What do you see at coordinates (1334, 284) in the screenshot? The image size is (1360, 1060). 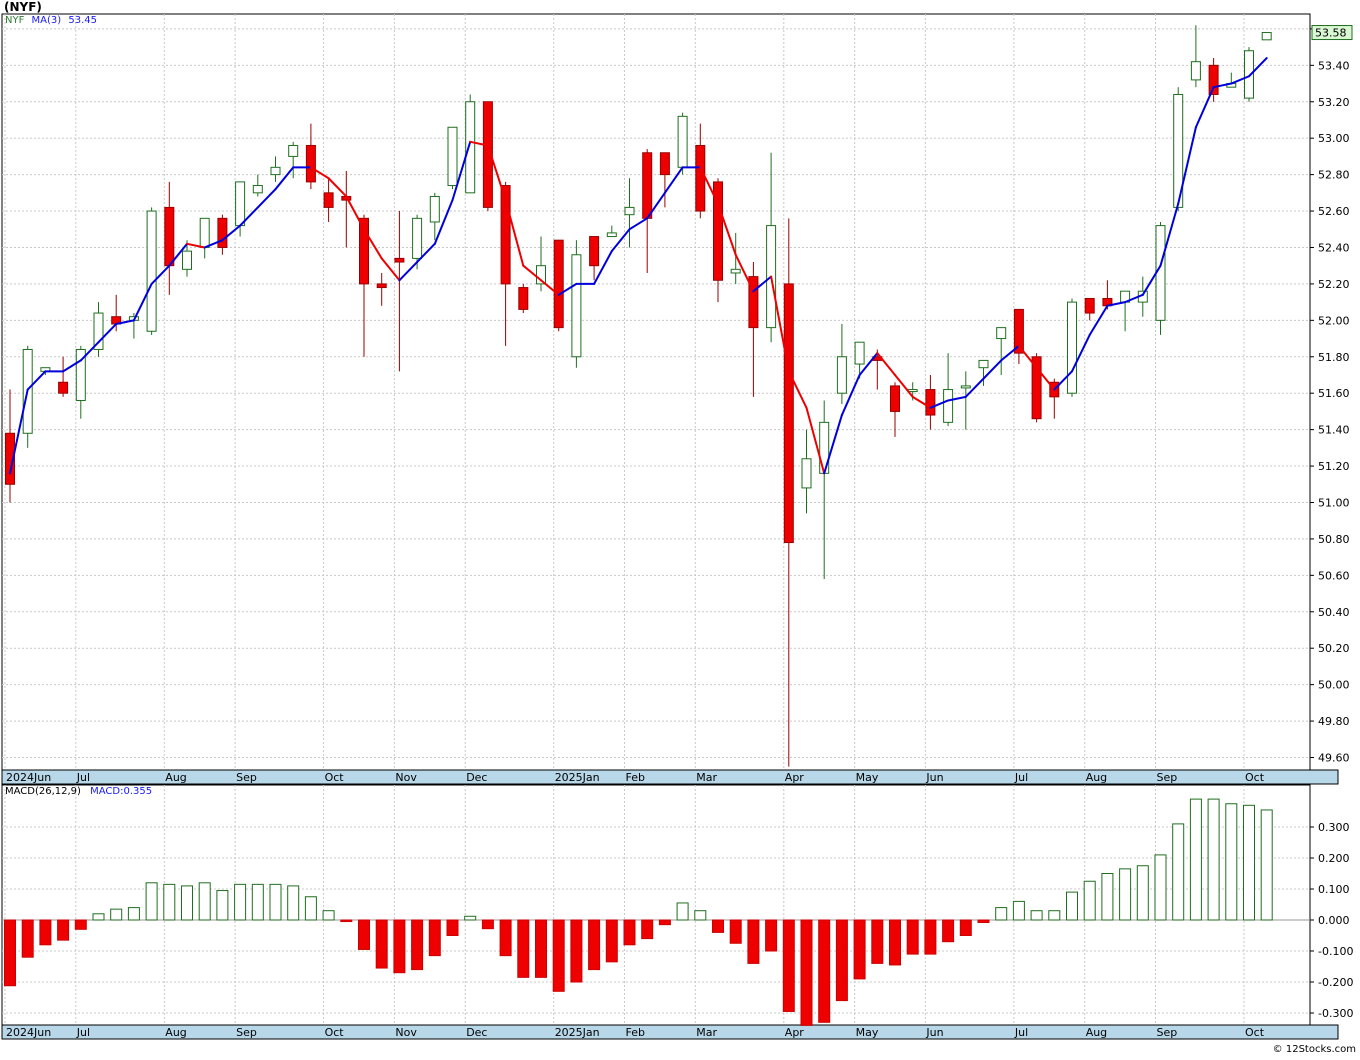 I see `price-tick-label: 52.20` at bounding box center [1334, 284].